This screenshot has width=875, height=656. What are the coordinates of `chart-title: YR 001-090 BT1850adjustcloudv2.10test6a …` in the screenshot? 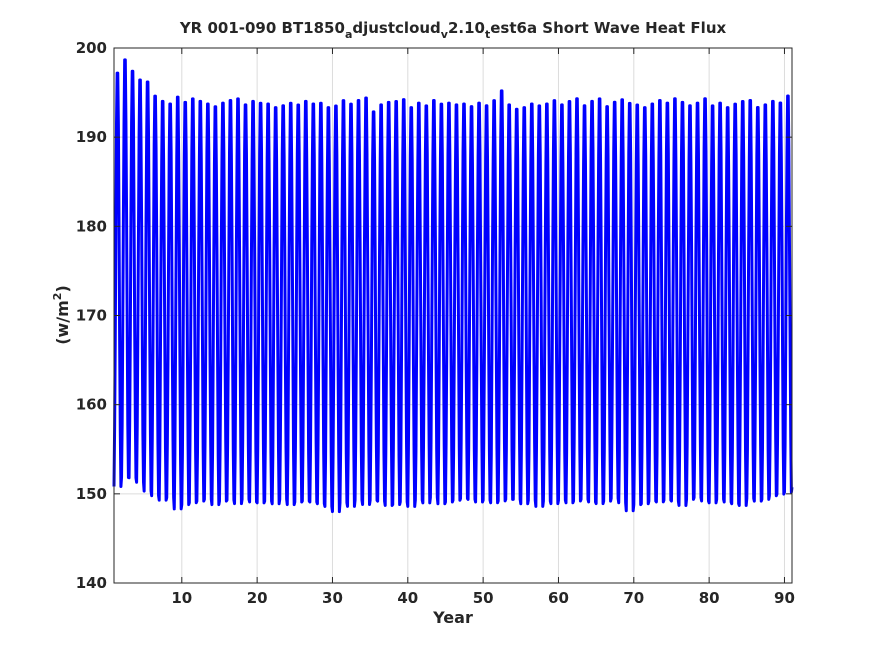 It's located at (453, 30).